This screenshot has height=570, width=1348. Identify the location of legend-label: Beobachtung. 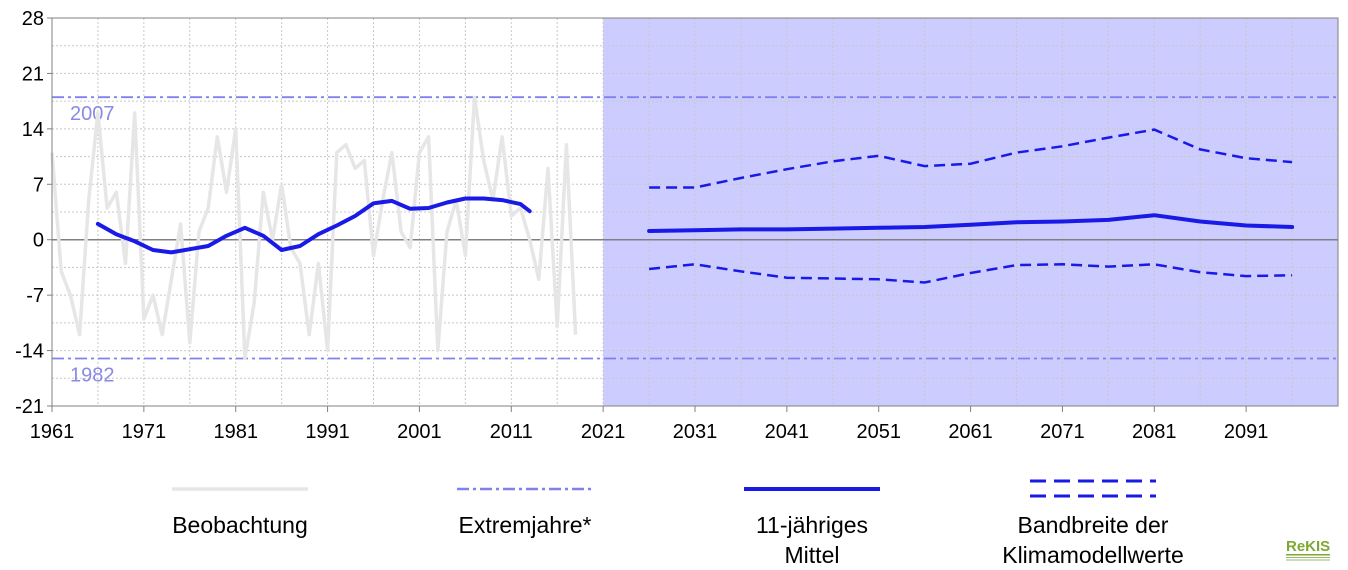
(240, 525).